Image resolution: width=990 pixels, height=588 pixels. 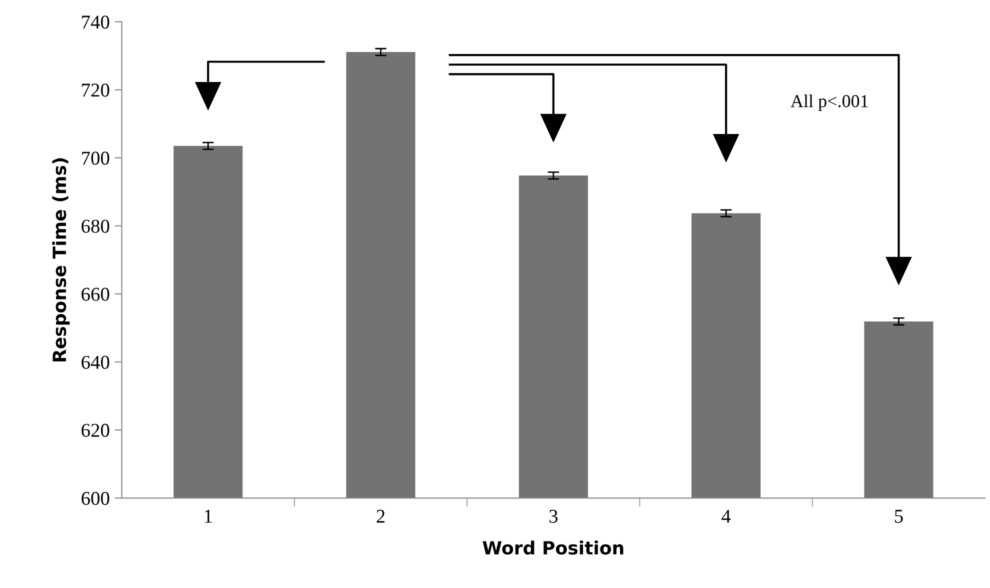 I want to click on annotation: All p<.001, so click(x=829, y=102).